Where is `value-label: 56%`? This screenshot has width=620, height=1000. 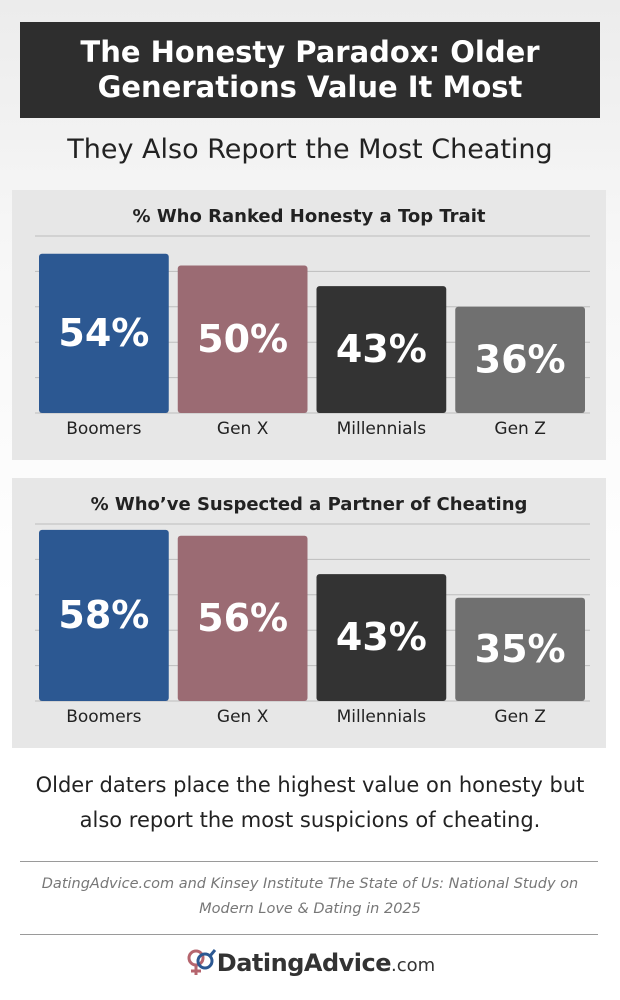
value-label: 56% is located at coordinates (242, 618).